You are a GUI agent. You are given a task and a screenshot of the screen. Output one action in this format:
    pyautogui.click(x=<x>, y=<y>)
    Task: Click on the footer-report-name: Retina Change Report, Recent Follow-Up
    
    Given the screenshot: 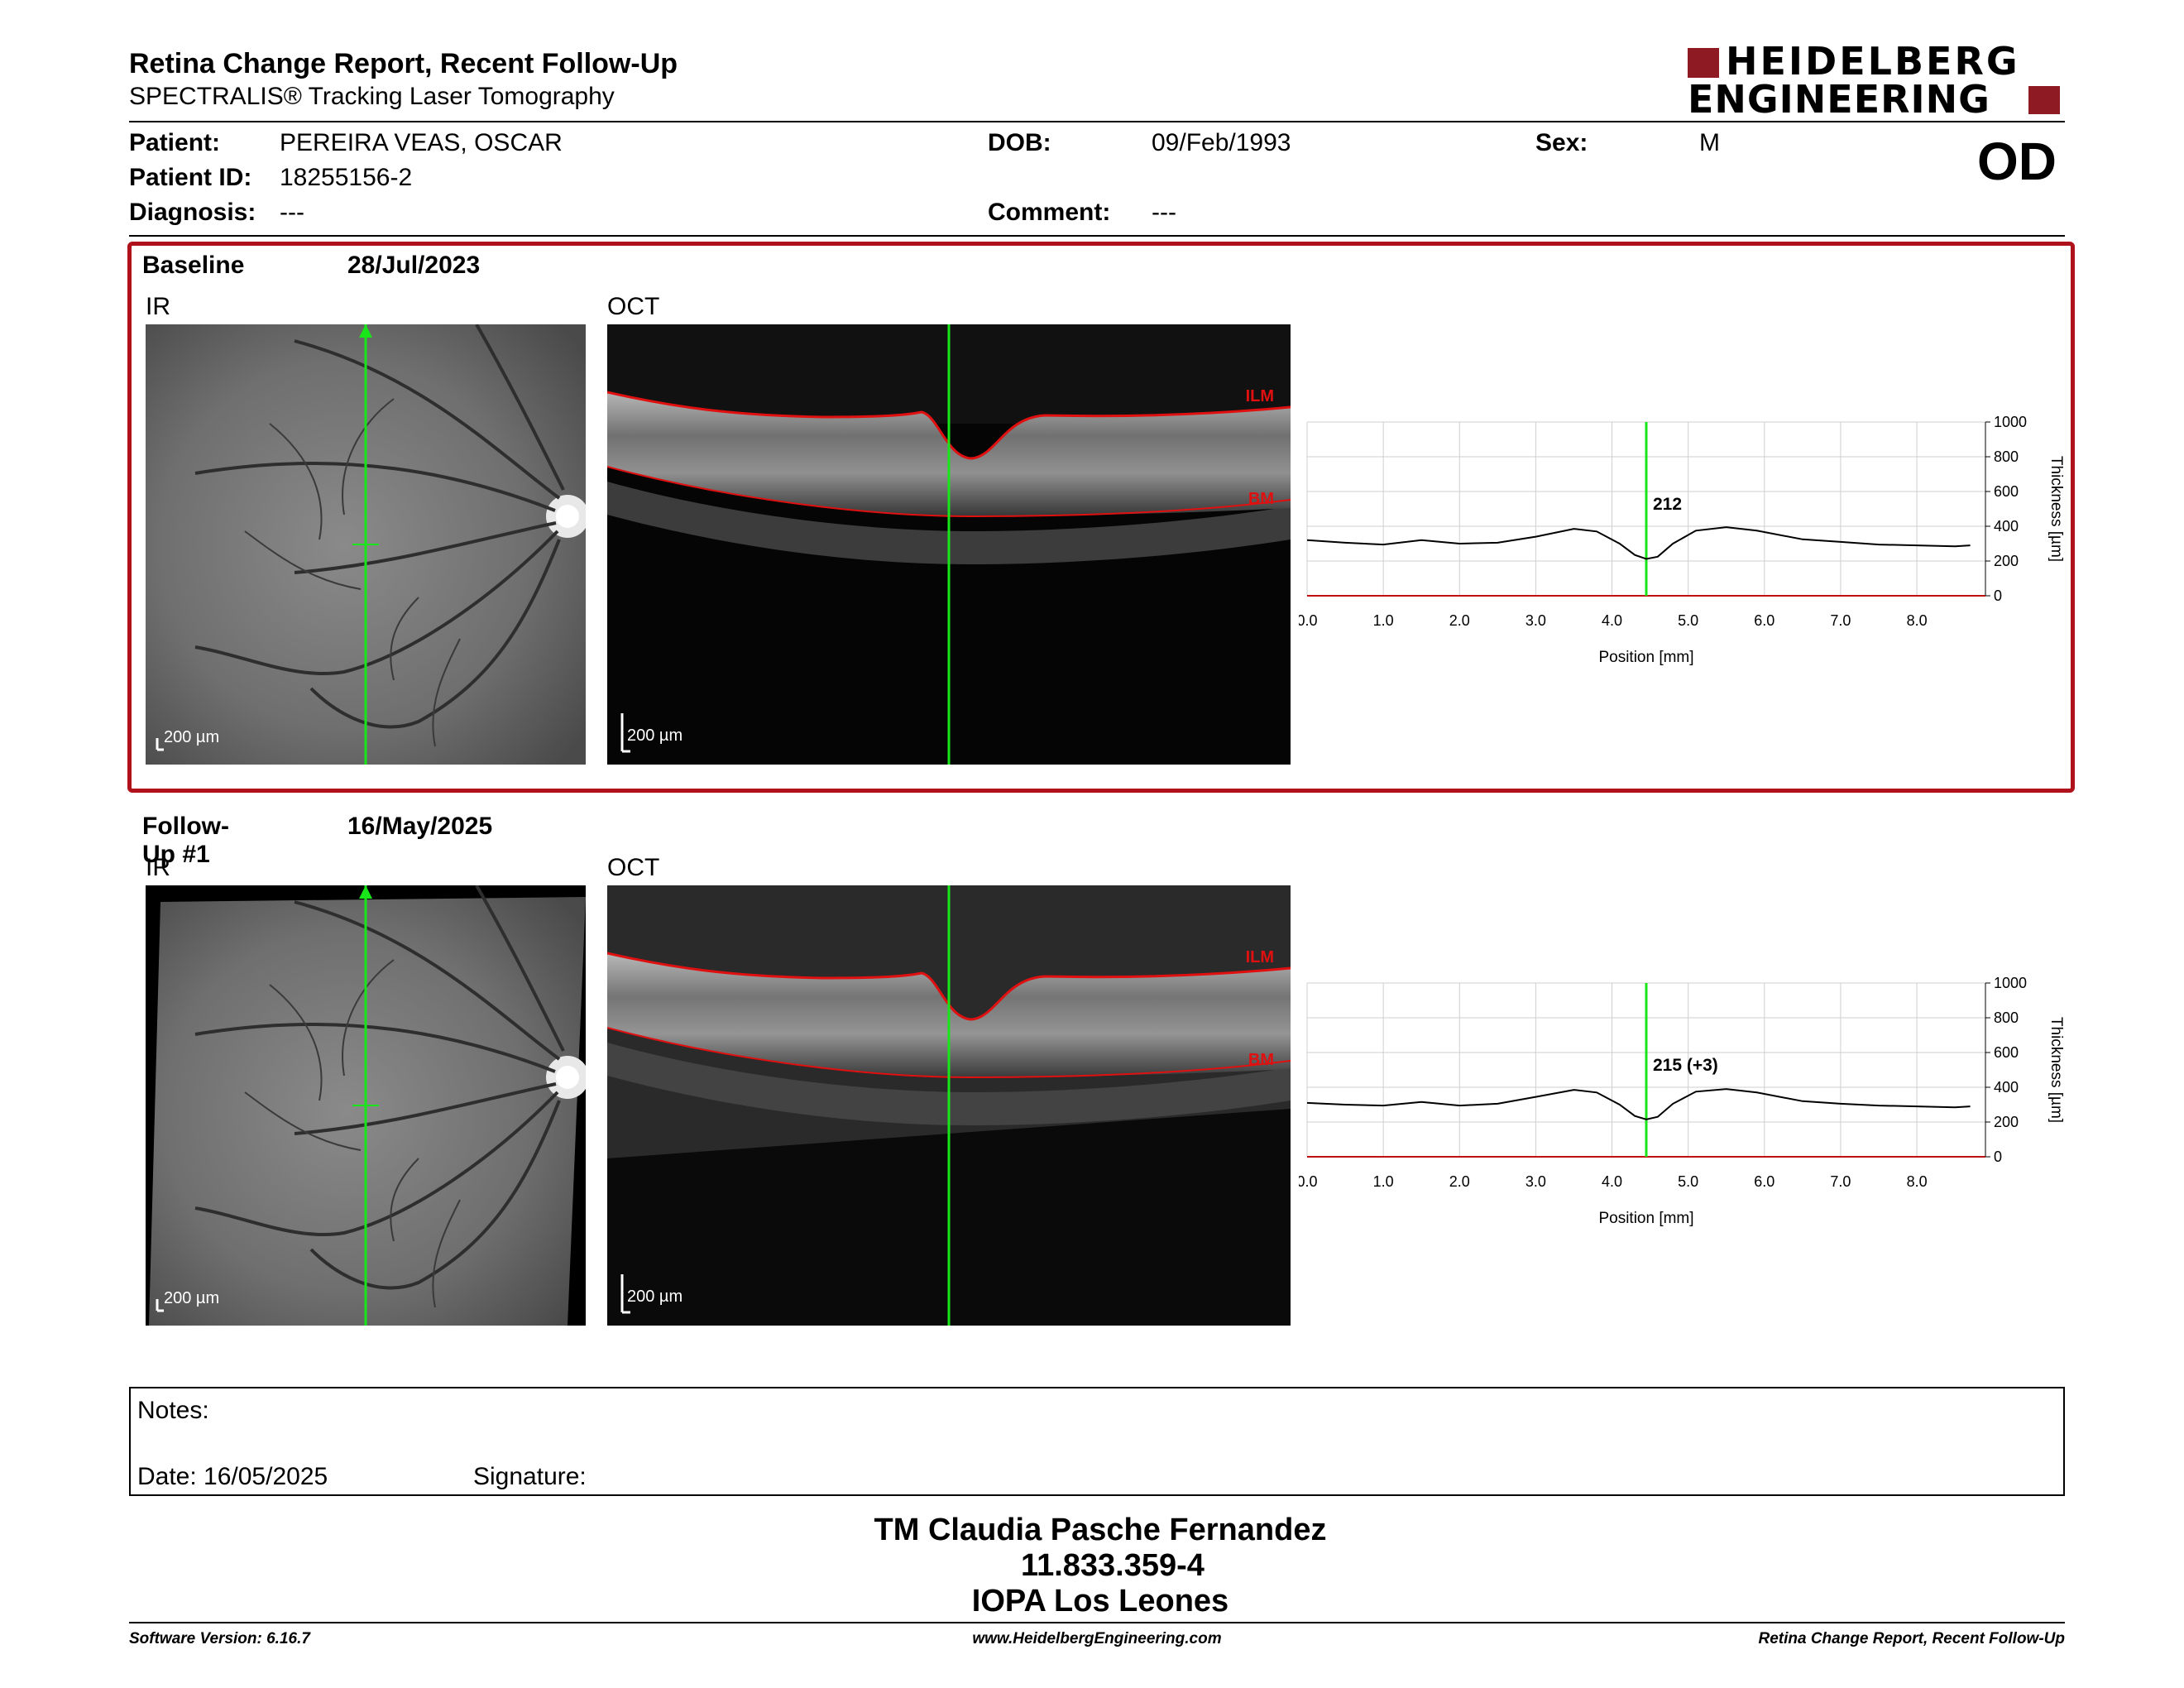 What is the action you would take?
    pyautogui.click(x=1911, y=1638)
    